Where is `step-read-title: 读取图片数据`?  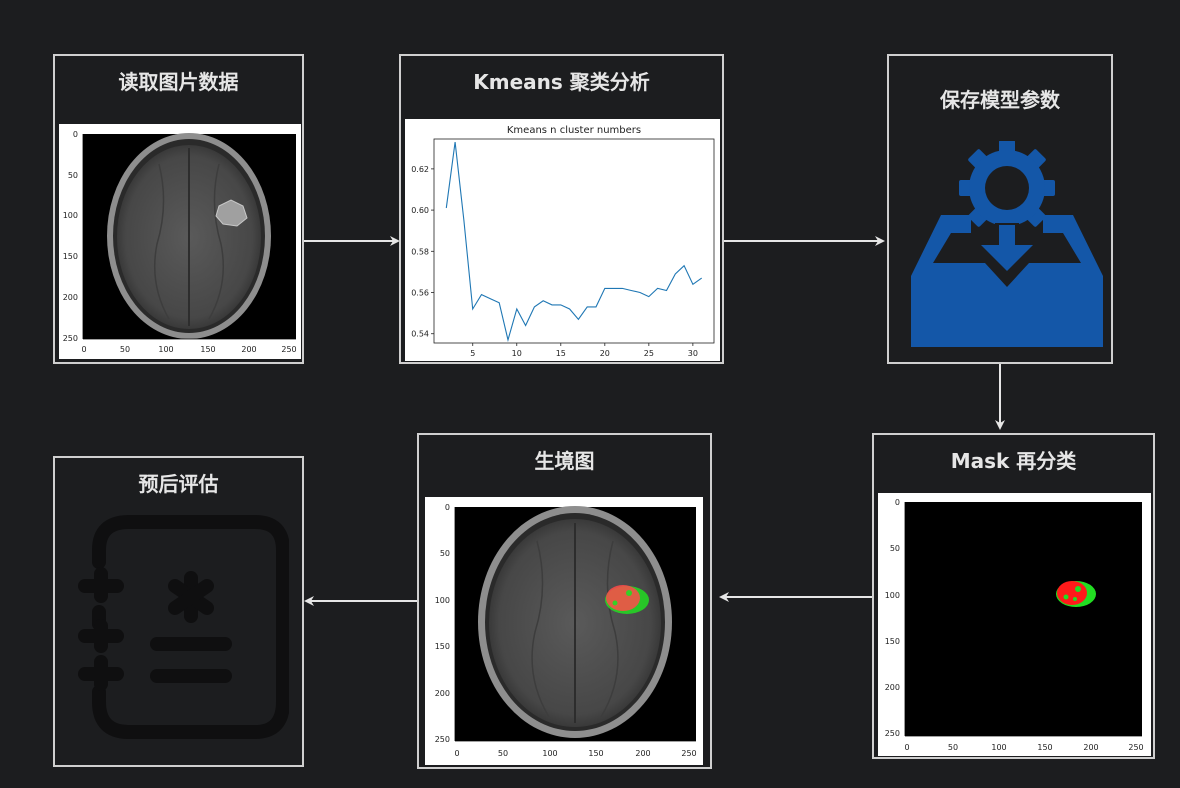
step-read-title: 读取图片数据 is located at coordinates (178, 82).